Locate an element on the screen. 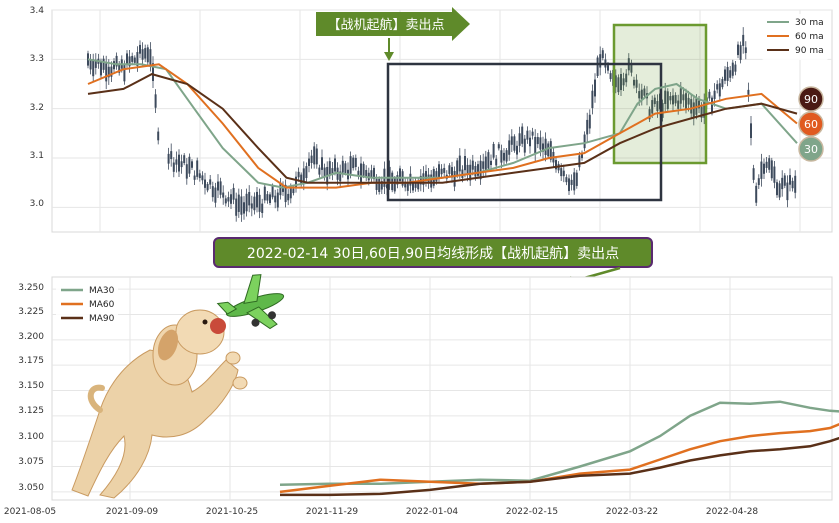  bot-line-MA60 is located at coordinates (559, 458).